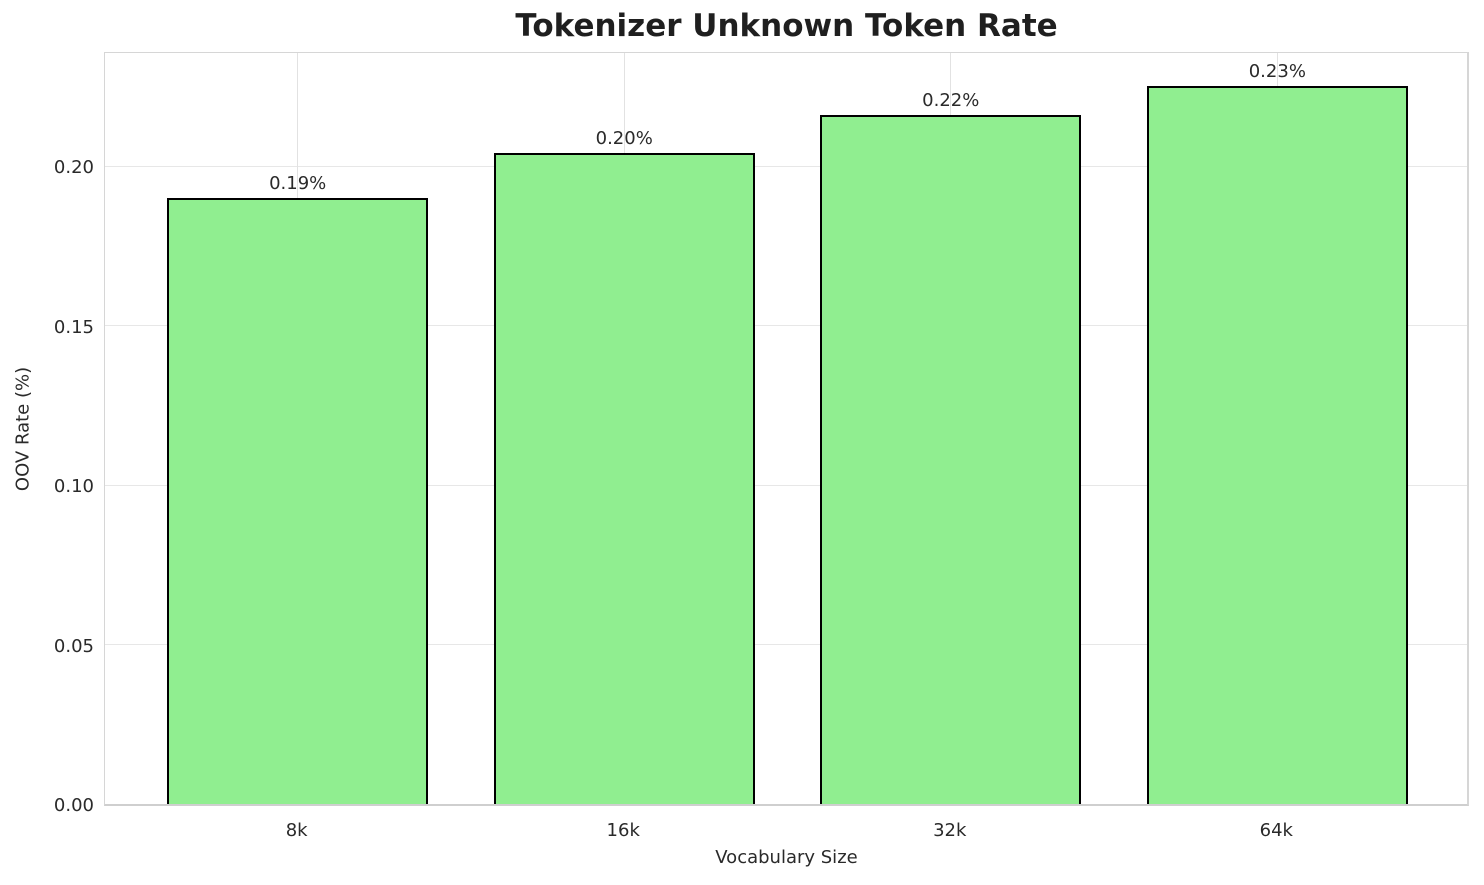 Image resolution: width=1484 pixels, height=885 pixels. I want to click on y-tick-label: 0.10, so click(73, 487).